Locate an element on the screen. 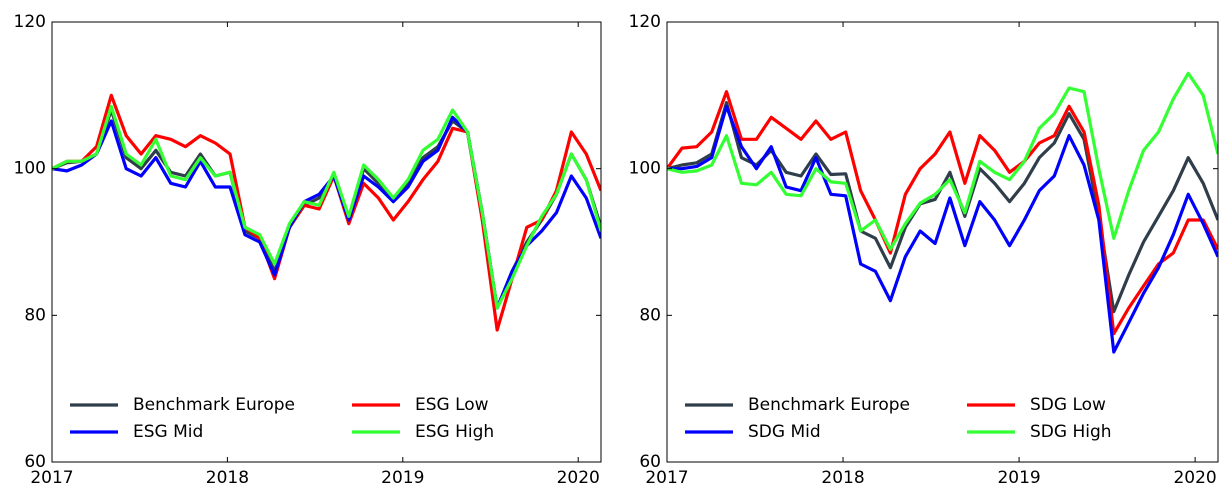  legend-label: ESG High is located at coordinates (454, 432).